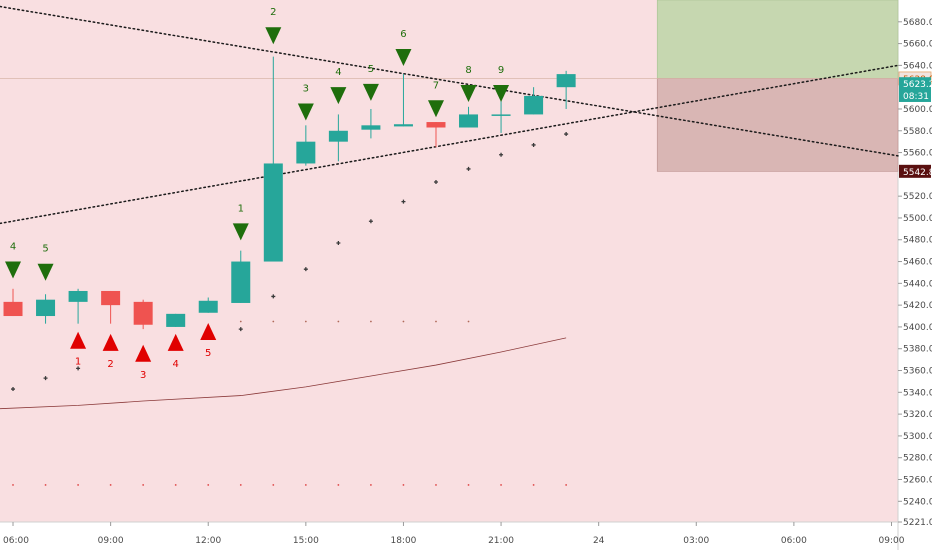 Image resolution: width=932 pixels, height=554 pixels. I want to click on y-tick-label: 5300.0, so click(917, 437).